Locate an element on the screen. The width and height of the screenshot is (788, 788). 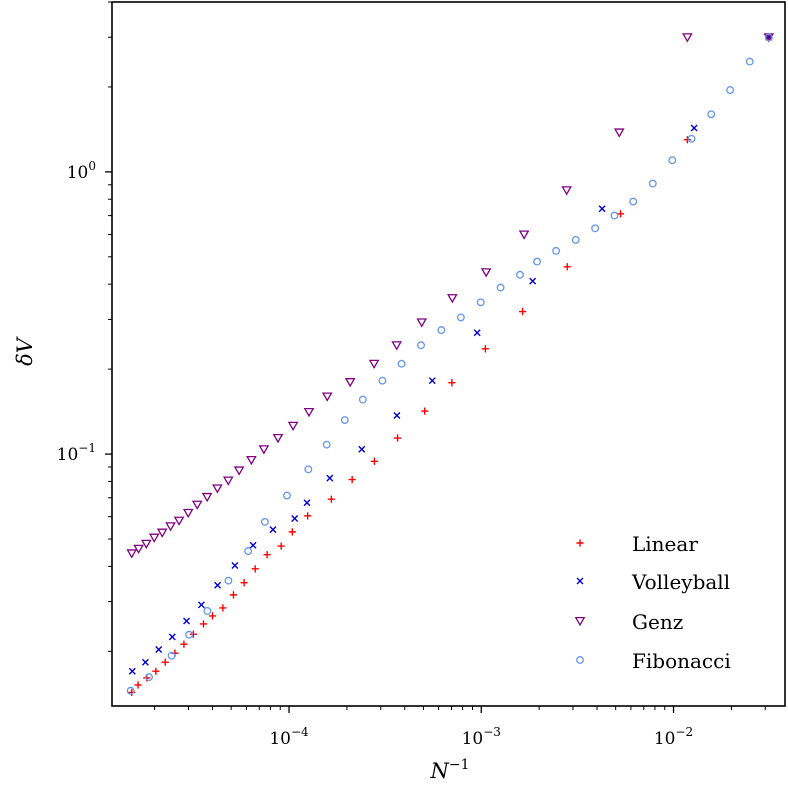
x-tick-label: 10⁻³ is located at coordinates (481, 737).